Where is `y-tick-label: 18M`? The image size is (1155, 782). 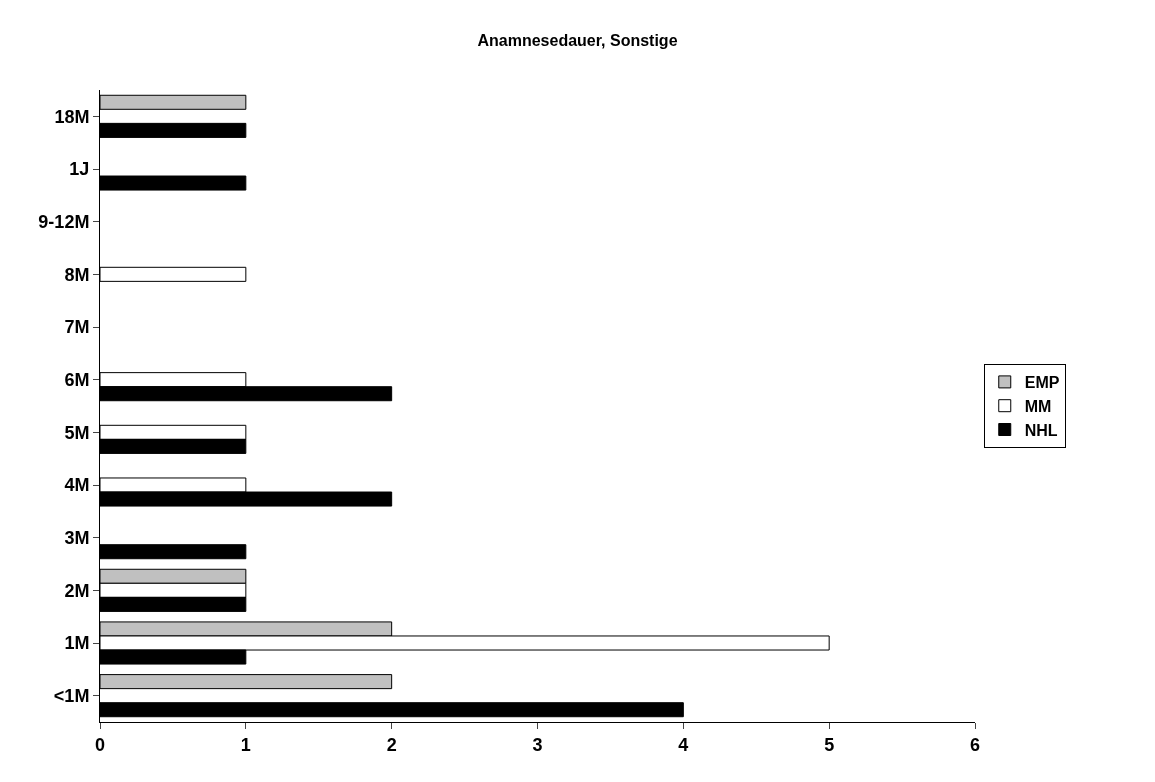
y-tick-label: 18M is located at coordinates (72, 116).